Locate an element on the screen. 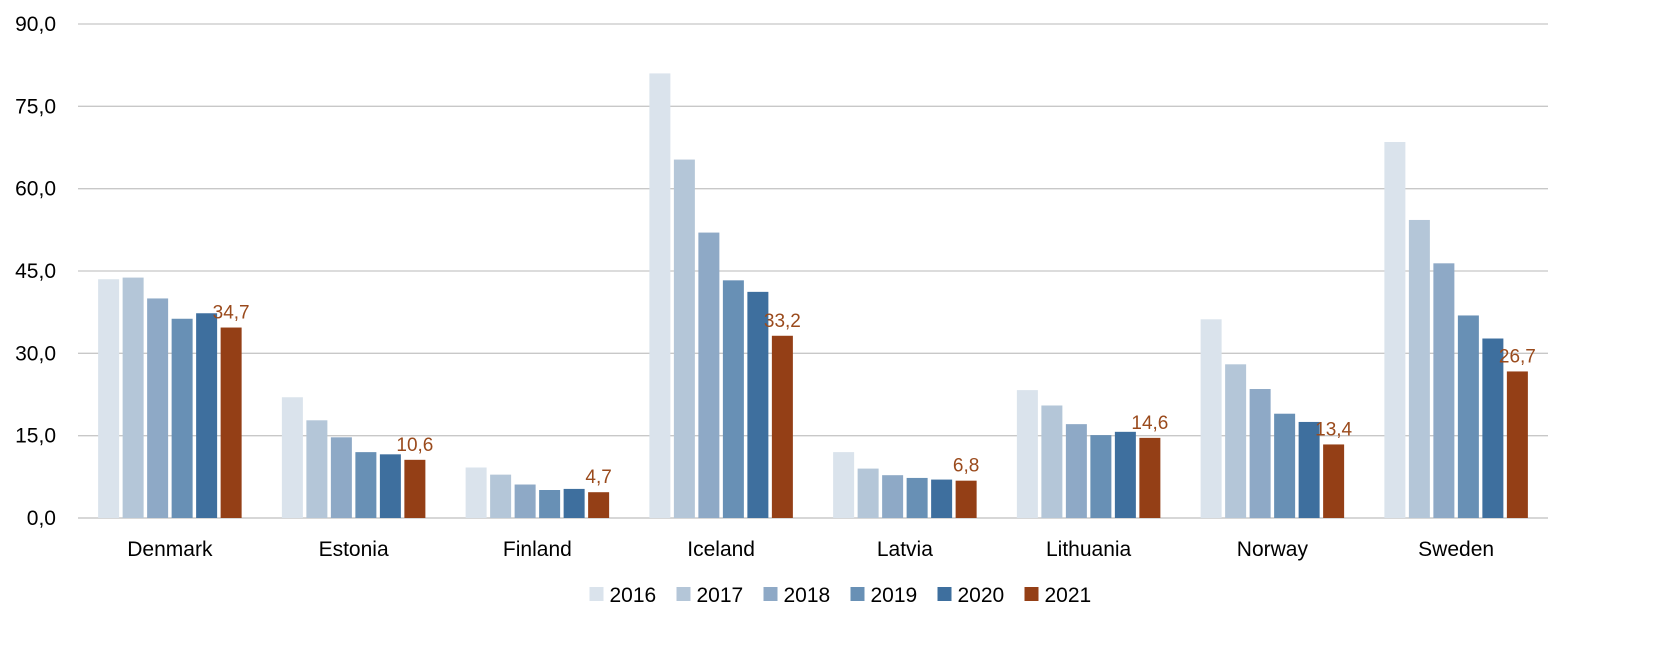  category-label: Norway is located at coordinates (1273, 549).